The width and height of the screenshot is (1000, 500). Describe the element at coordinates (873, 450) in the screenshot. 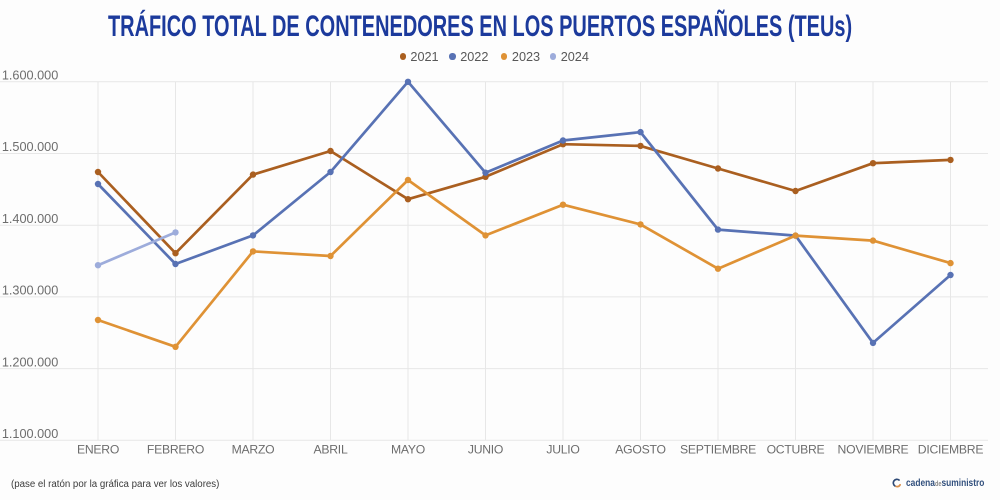

I see `svg-text: NOVIEMBRE` at that location.